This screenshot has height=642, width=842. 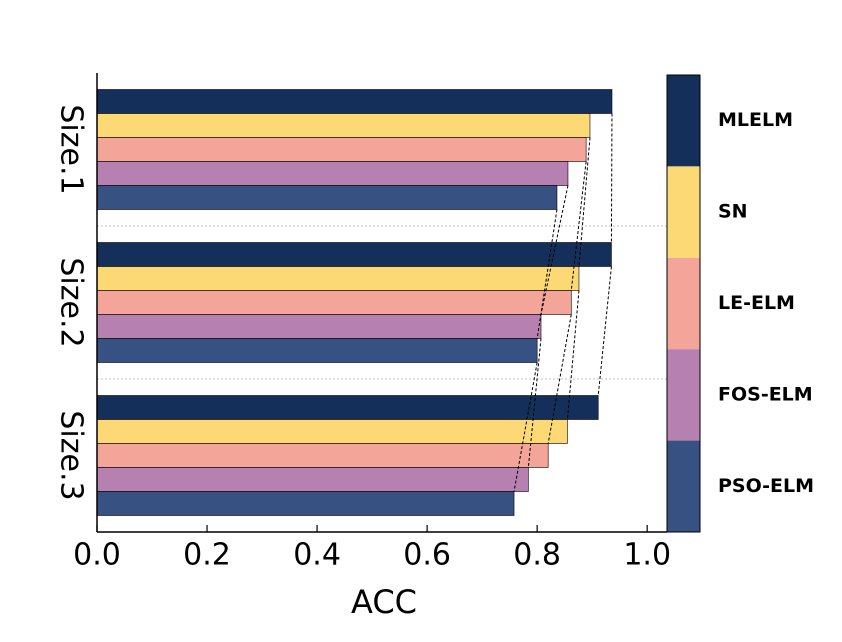 What do you see at coordinates (97, 555) in the screenshot?
I see `x-tick-label: 0.0` at bounding box center [97, 555].